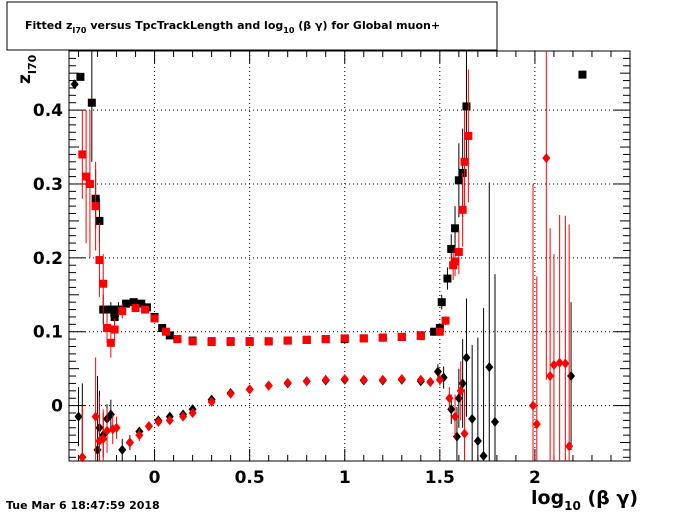 The width and height of the screenshot is (700, 514). I want to click on y-tick-label: 0.2, so click(48, 259).